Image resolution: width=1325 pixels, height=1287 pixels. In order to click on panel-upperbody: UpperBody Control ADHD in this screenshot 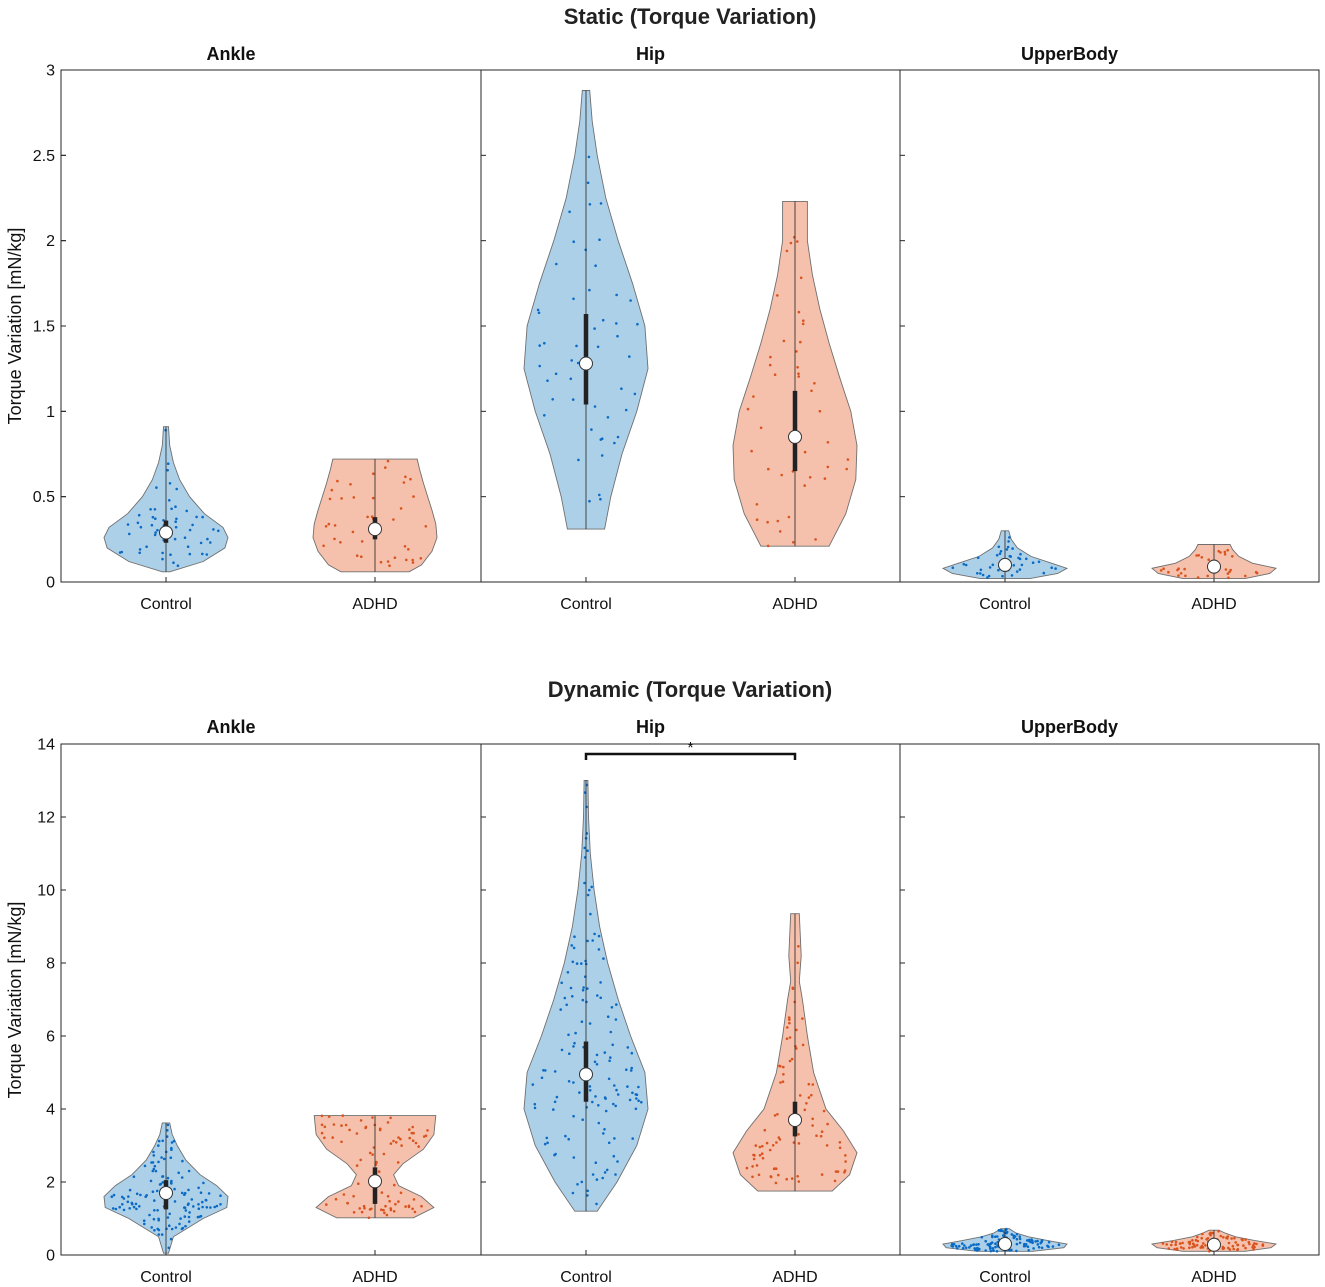, I will do `click(1109, 328)`.